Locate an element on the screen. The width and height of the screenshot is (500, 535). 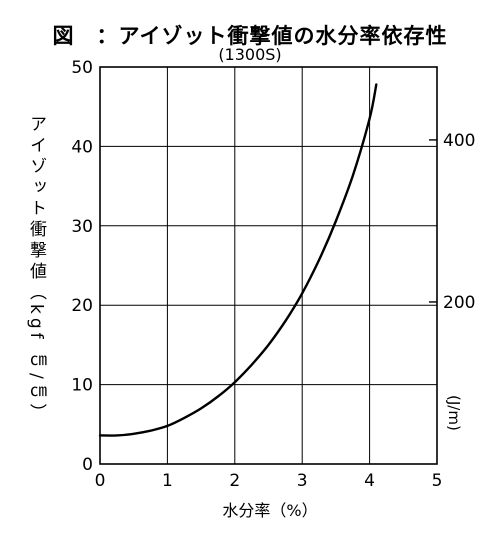
x-tick-label: 2 is located at coordinates (234, 481).